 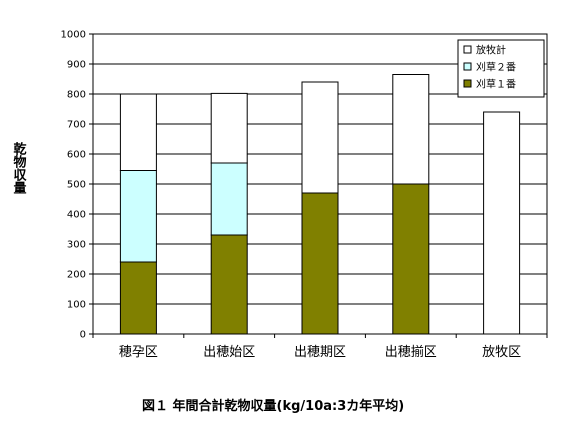 I want to click on y-tick-label: 300, so click(x=76, y=245).